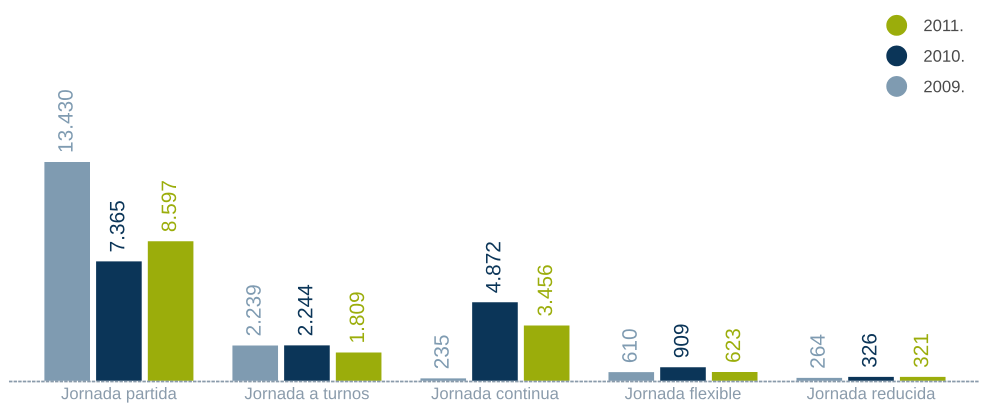 The width and height of the screenshot is (985, 408). Describe the element at coordinates (65, 121) in the screenshot. I see `data-label: 13.430` at that location.